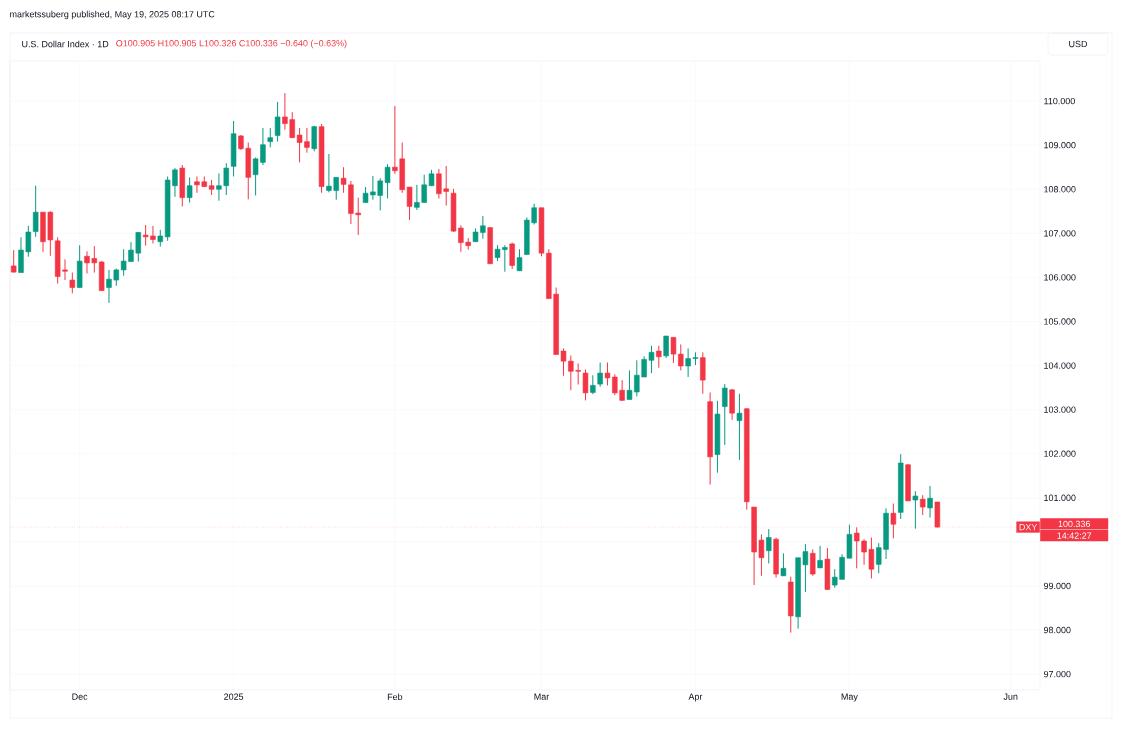  Describe the element at coordinates (1060, 233) in the screenshot. I see `y-tick-label: 107.000` at that location.